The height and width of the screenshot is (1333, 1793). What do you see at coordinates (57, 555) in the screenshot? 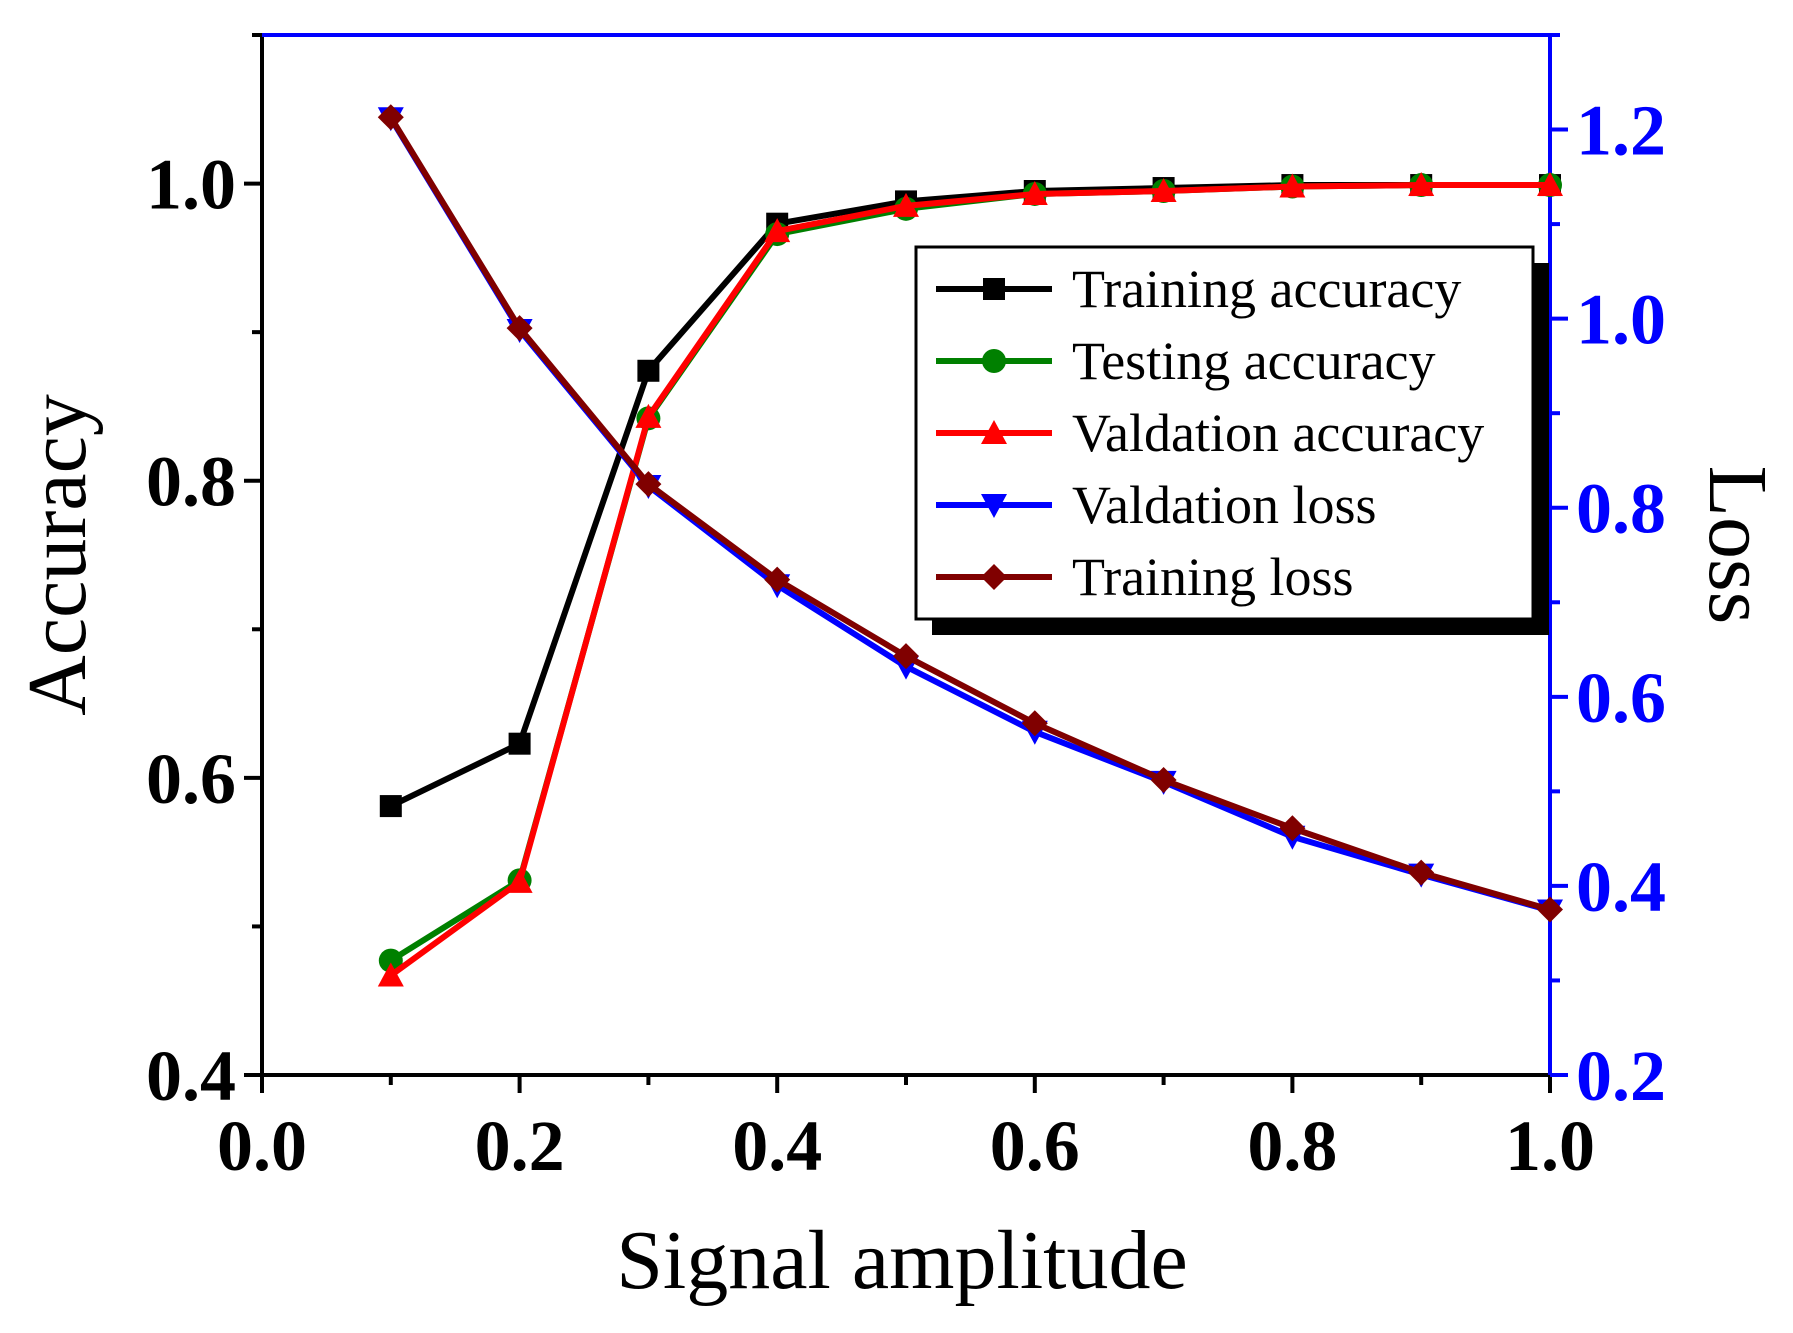
I see `y-axis-title: Accuracy` at bounding box center [57, 555].